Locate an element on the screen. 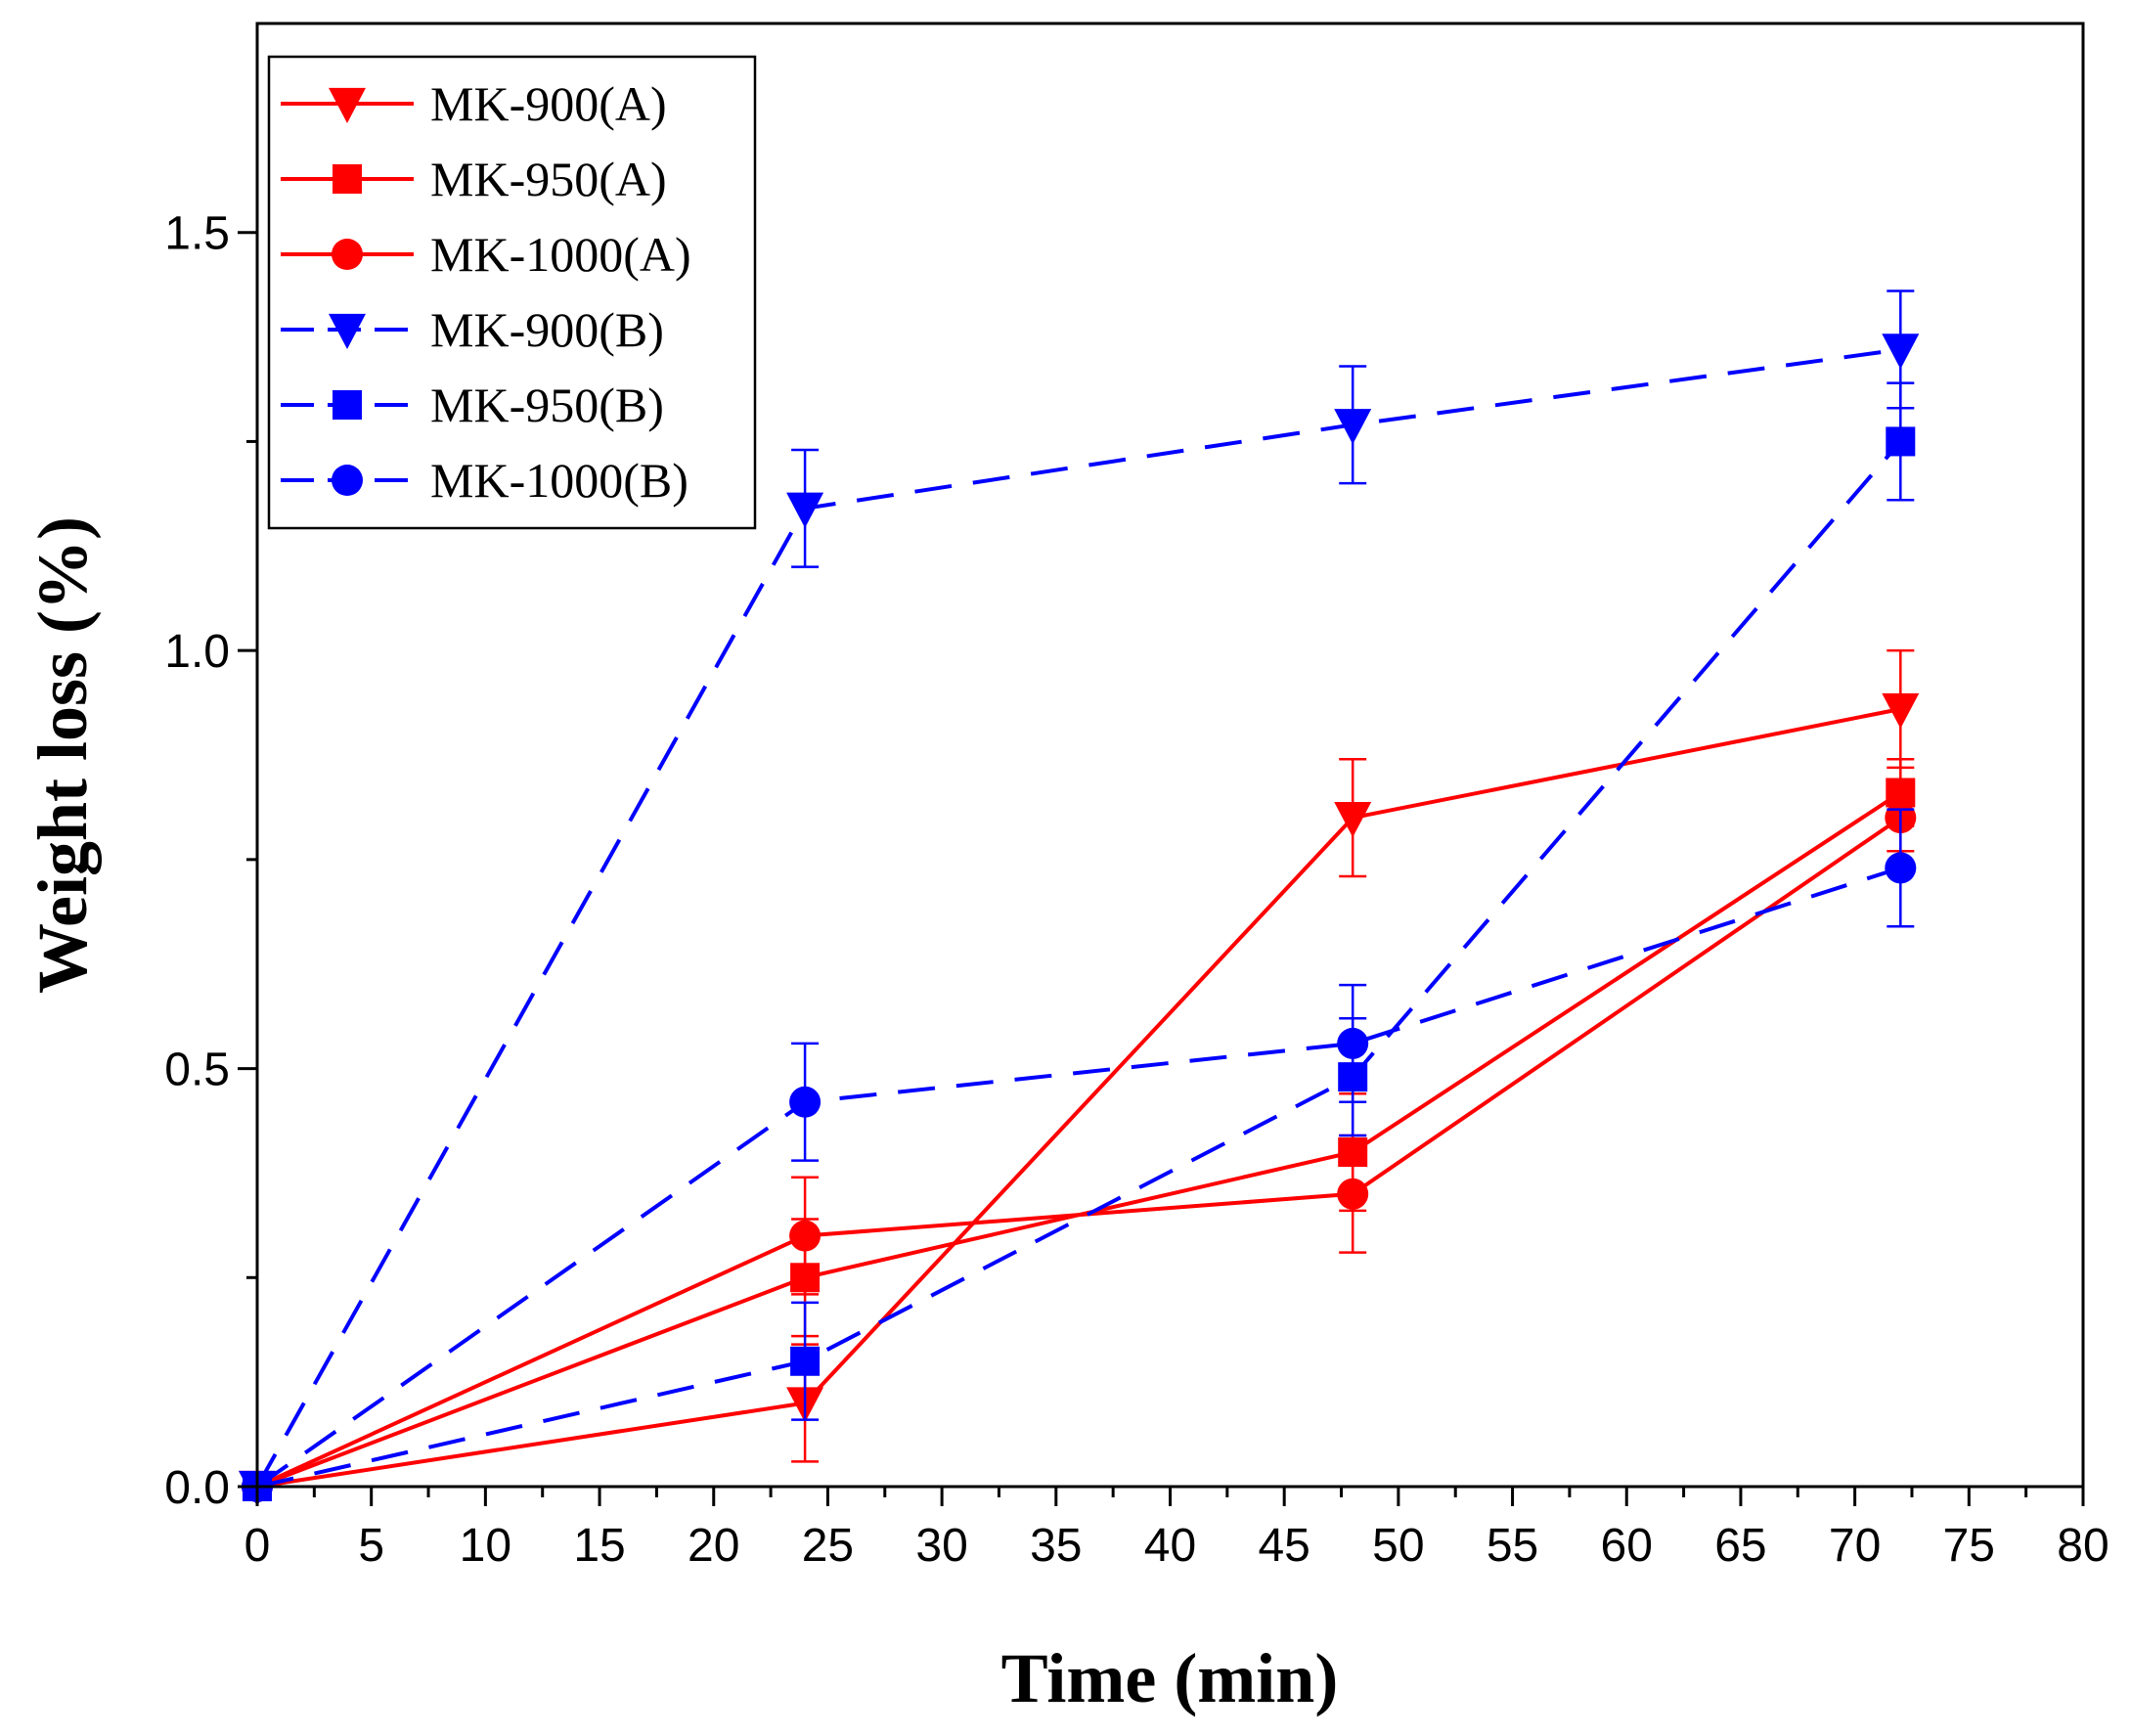 This screenshot has width=2131, height=1736. x-tick-label: 45 is located at coordinates (1284, 1546).